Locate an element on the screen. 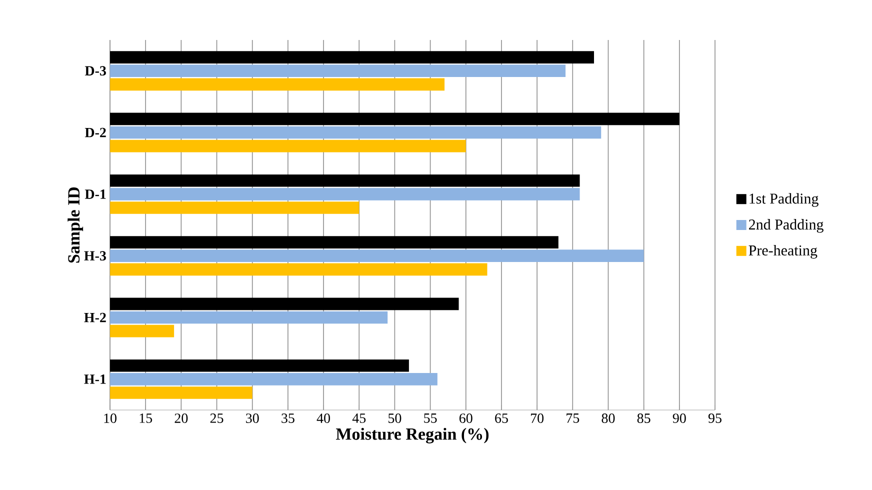 This screenshot has width=872, height=490. x-tick-label: 35 is located at coordinates (288, 418).